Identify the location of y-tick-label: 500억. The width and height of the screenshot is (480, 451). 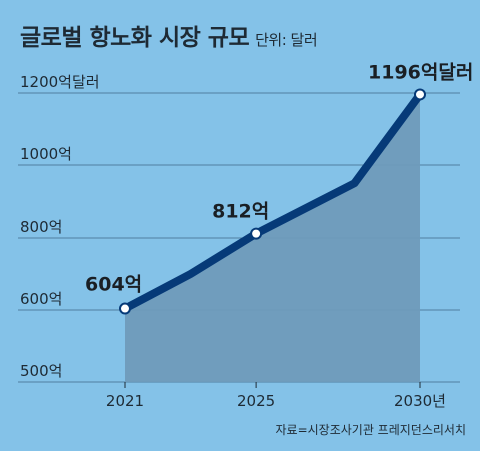
(41, 371).